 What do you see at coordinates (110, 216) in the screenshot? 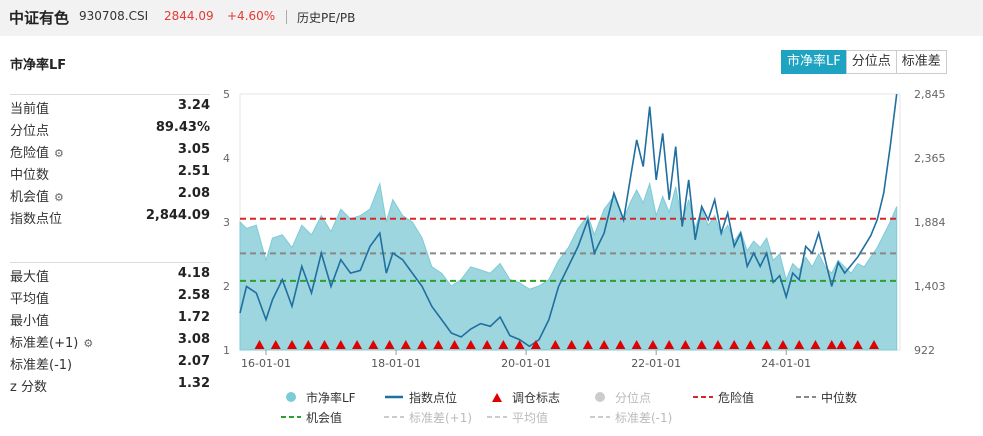
I see `stat-row: 指数点位 2,844.09` at bounding box center [110, 216].